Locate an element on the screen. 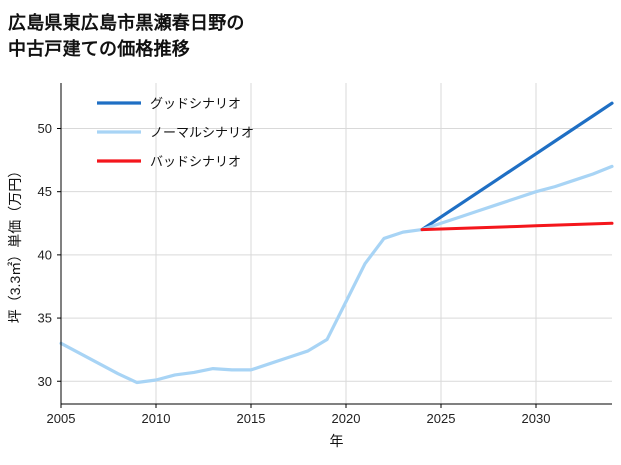 The height and width of the screenshot is (465, 621). x-tick-labels: 2005 2010 2015 2020 2025 2030 is located at coordinates (299, 415).